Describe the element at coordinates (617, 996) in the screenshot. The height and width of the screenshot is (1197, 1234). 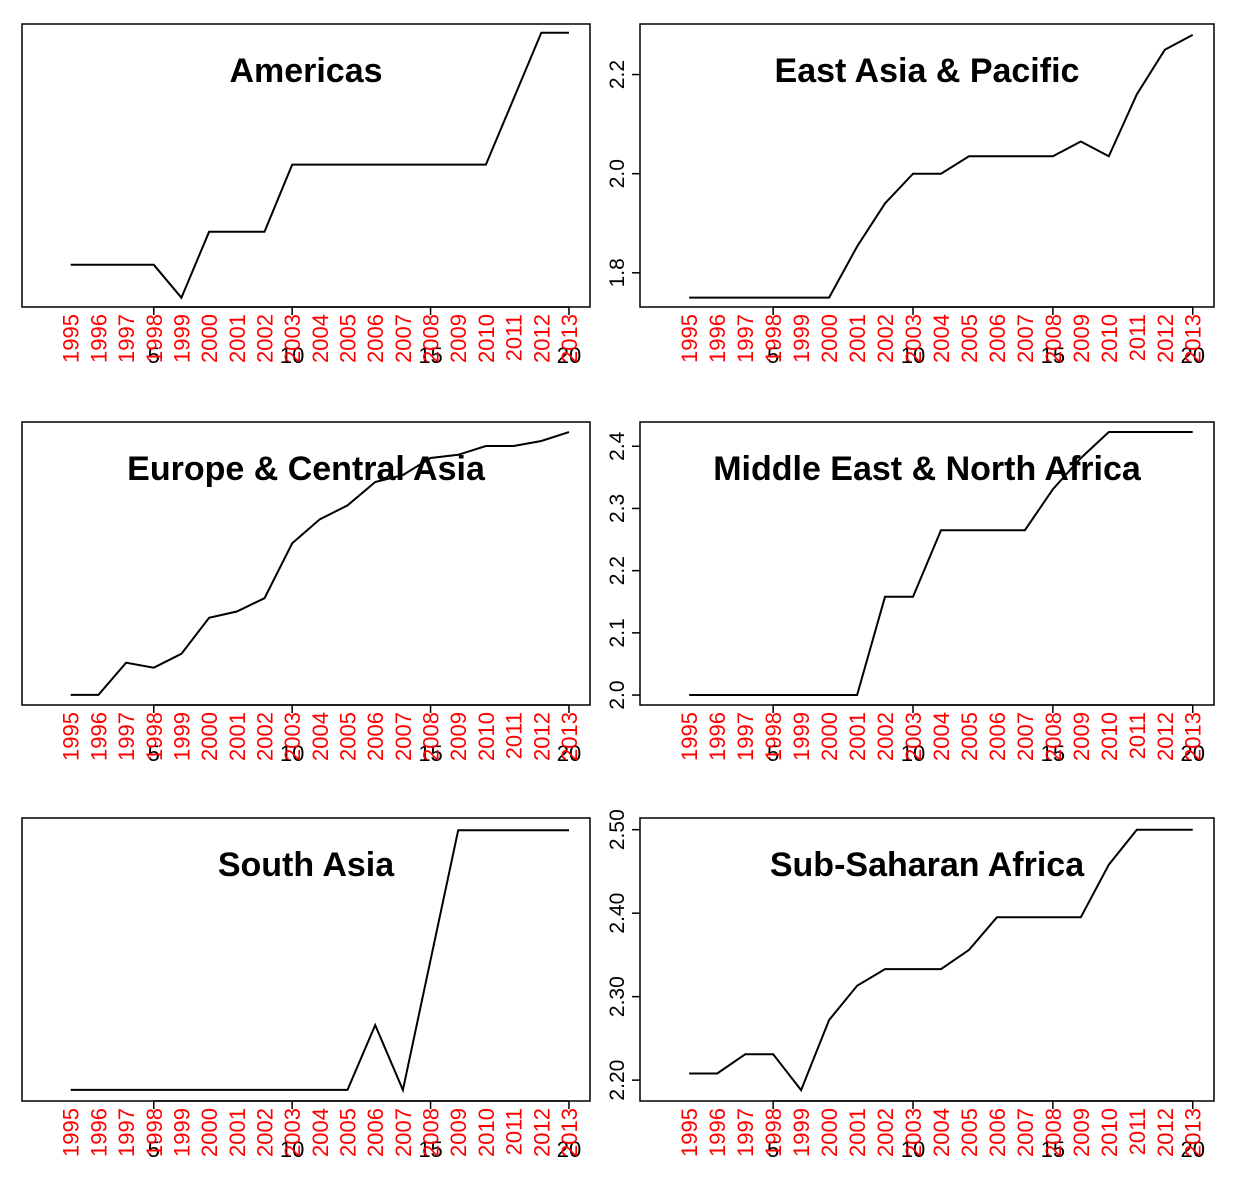
I see `y-tick-label: 2.30` at that location.